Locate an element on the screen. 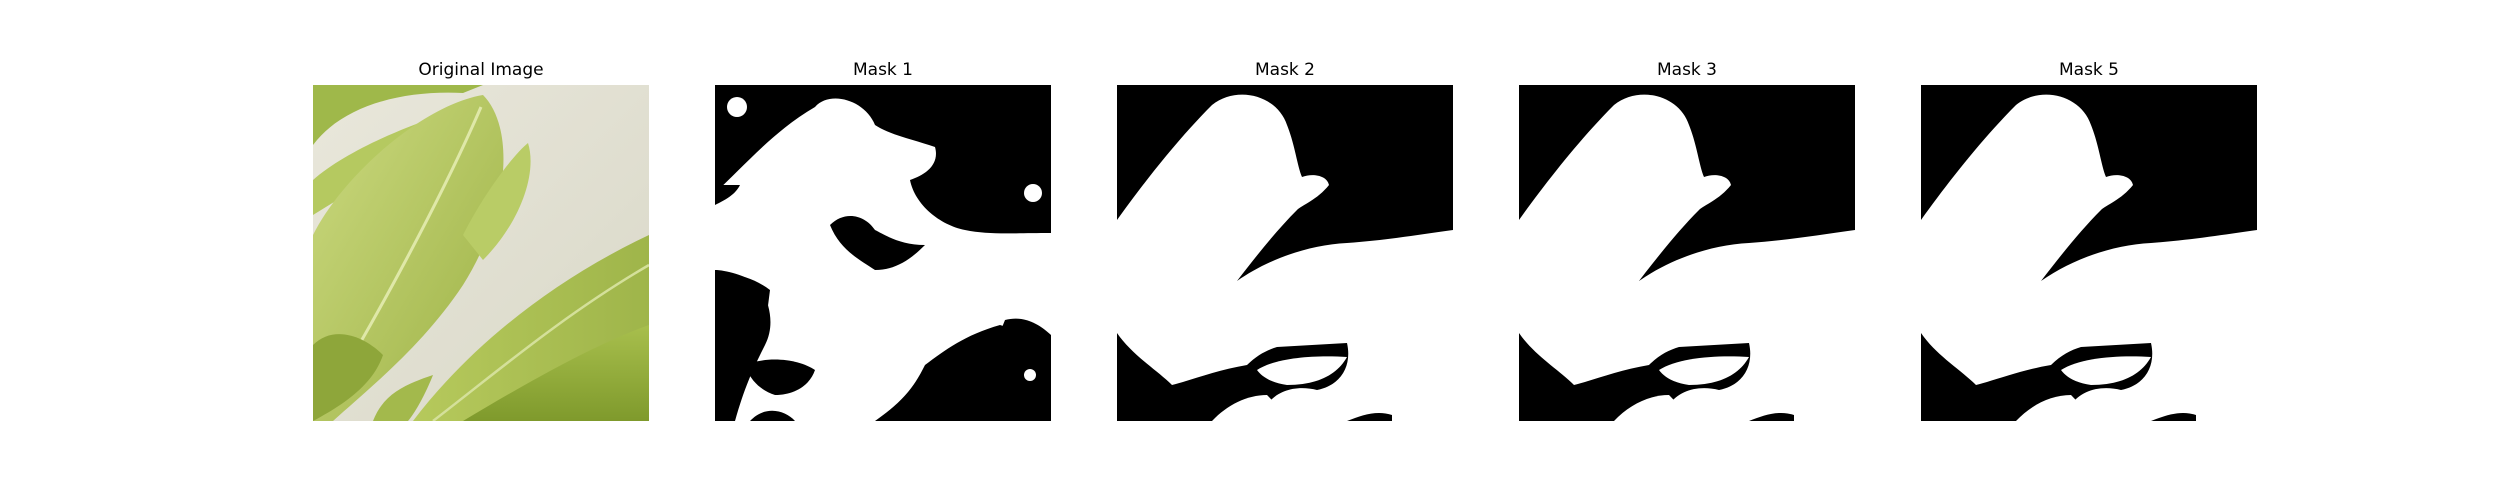  mask-3-image is located at coordinates (1687, 253).